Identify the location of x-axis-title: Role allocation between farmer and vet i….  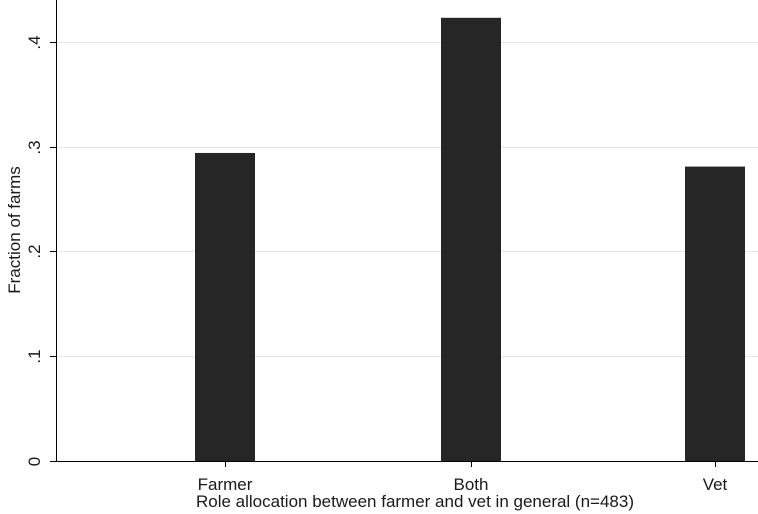
(415, 501).